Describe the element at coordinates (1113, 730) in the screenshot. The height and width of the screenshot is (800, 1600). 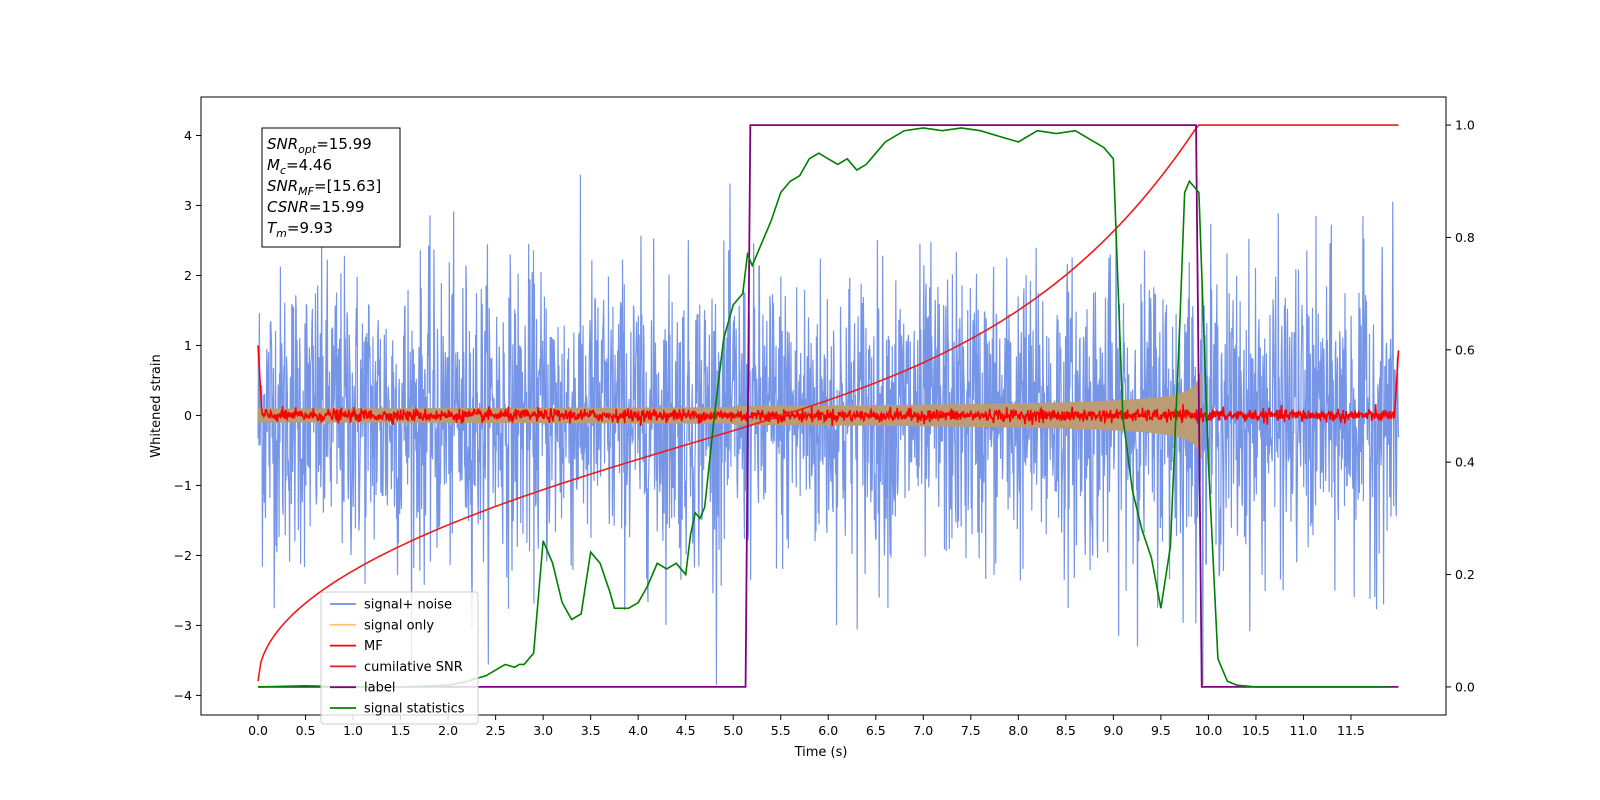
I see `x-tick-label: 9.0` at that location.